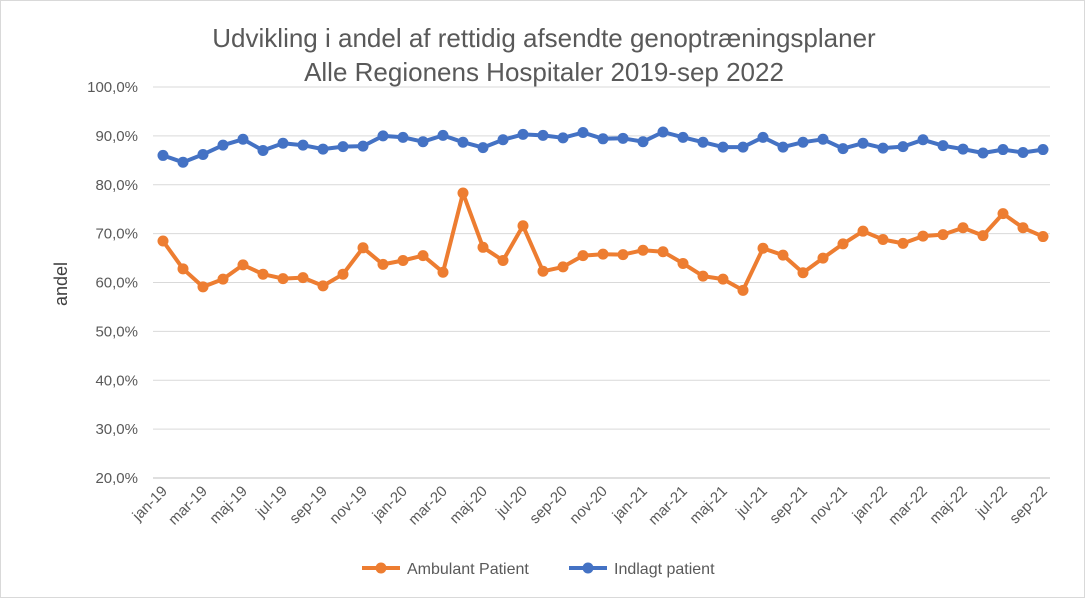 The width and height of the screenshot is (1085, 598). What do you see at coordinates (828, 505) in the screenshot?
I see `x-tick-label: nov-21` at bounding box center [828, 505].